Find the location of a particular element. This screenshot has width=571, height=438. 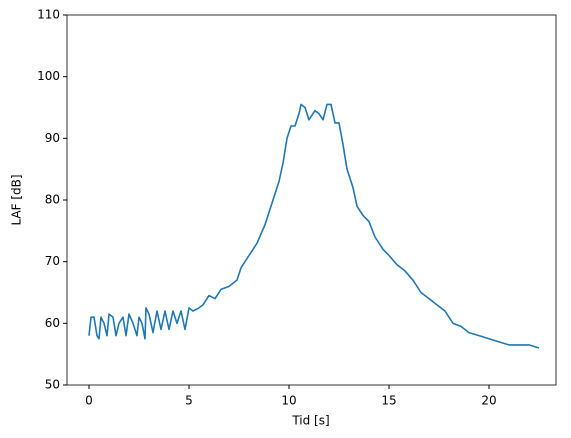

x-tick-label: 10 is located at coordinates (288, 401).